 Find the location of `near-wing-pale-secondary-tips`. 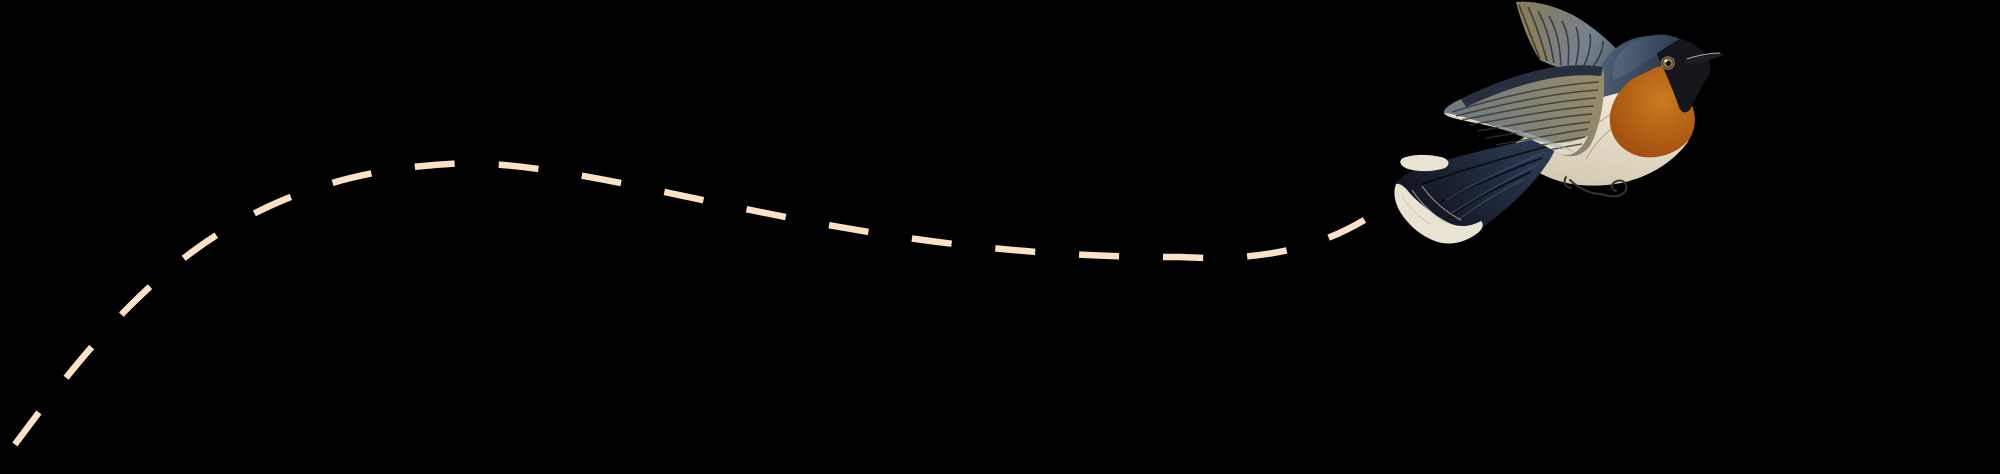

near-wing-pale-secondary-tips is located at coordinates (1535, 138).